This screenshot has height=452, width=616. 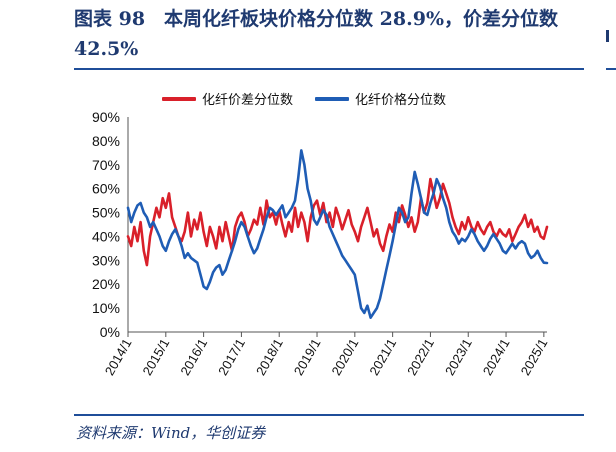 I want to click on legend-item-spread: 化纤价差分位数, so click(x=227, y=98).